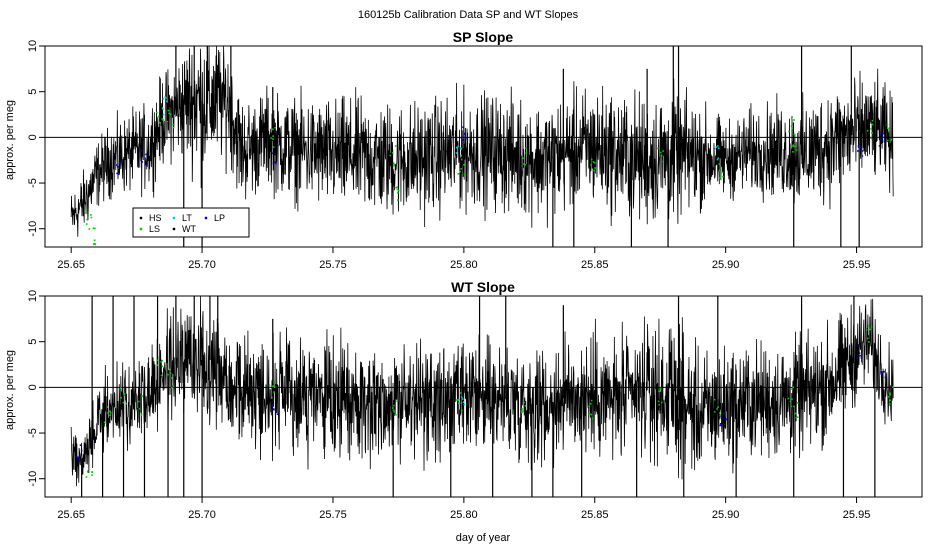 The image size is (950, 550). I want to click on y-tick-label: 0, so click(33, 137).